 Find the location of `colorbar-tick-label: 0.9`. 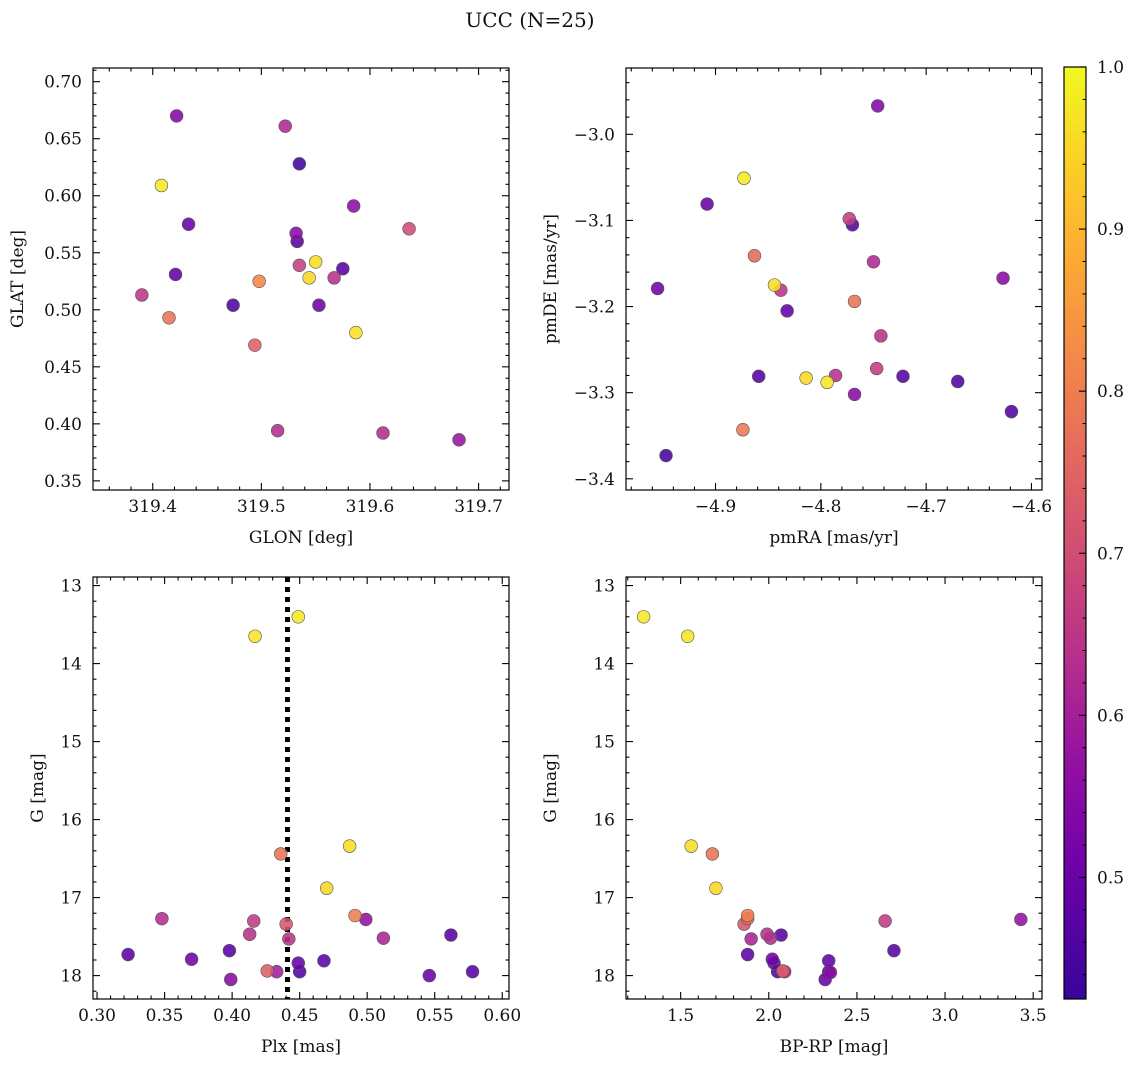

colorbar-tick-label: 0.9 is located at coordinates (1110, 230).